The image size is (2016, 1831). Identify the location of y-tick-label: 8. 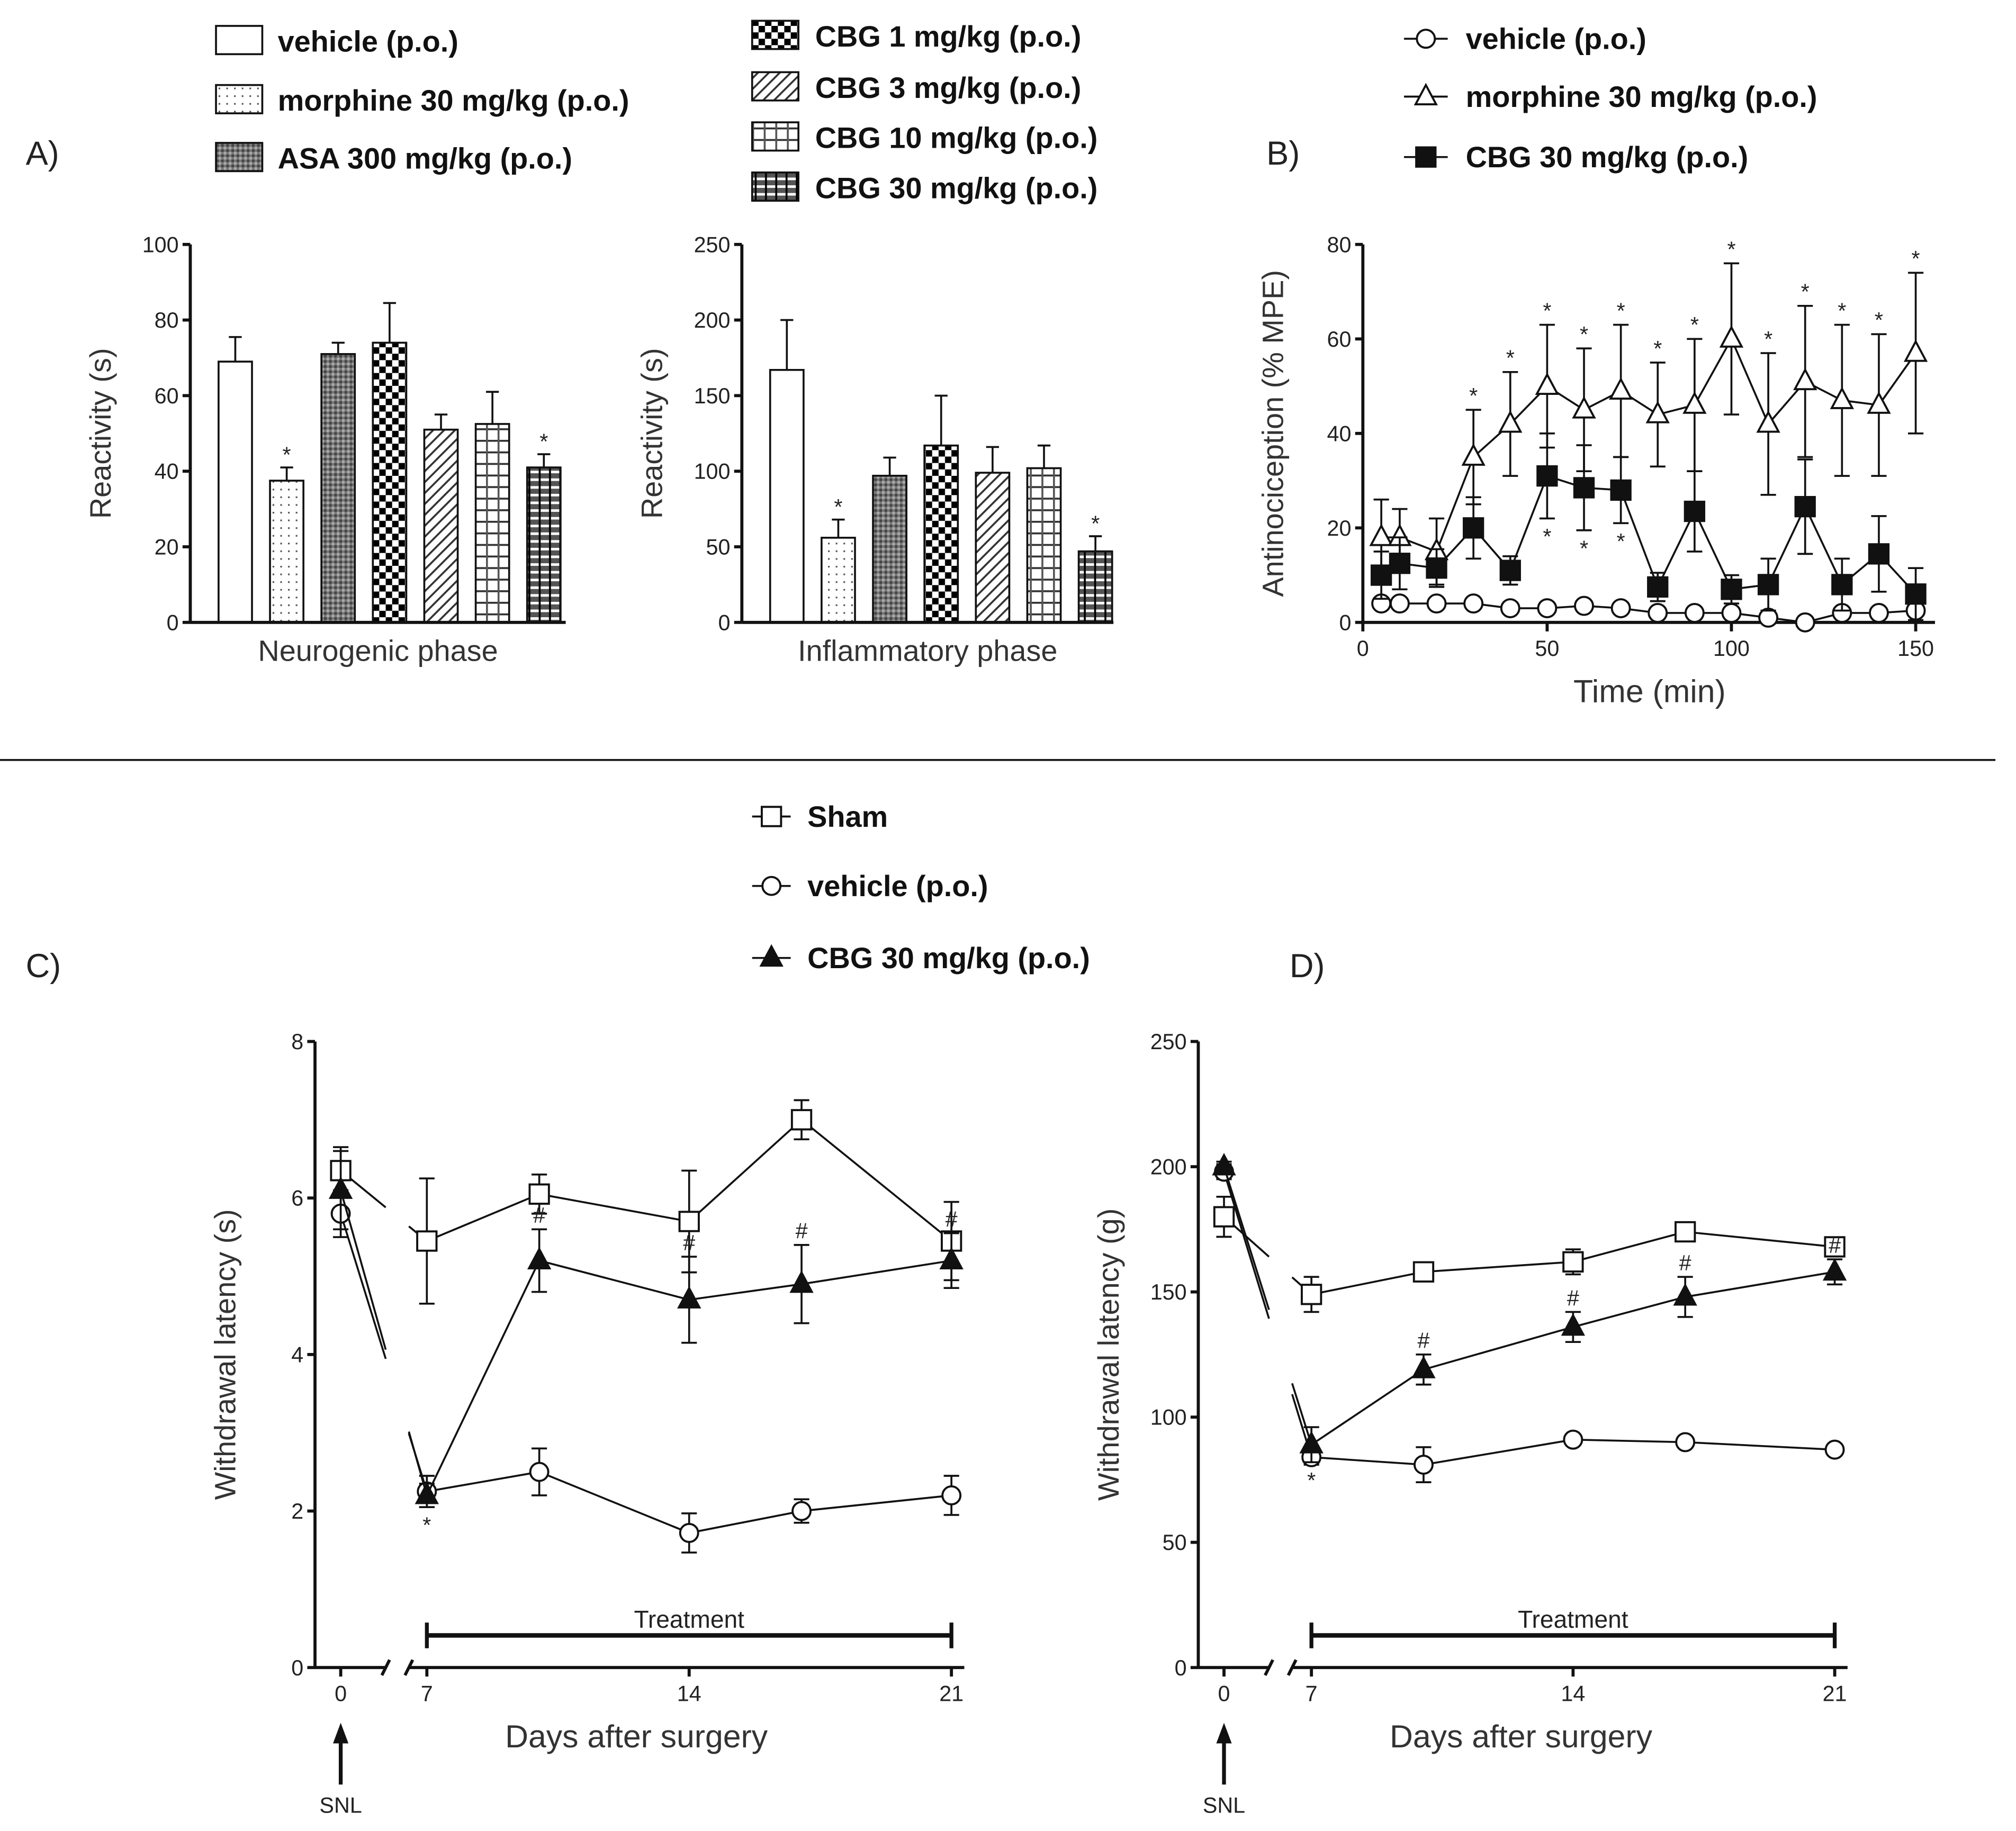
(297, 1042).